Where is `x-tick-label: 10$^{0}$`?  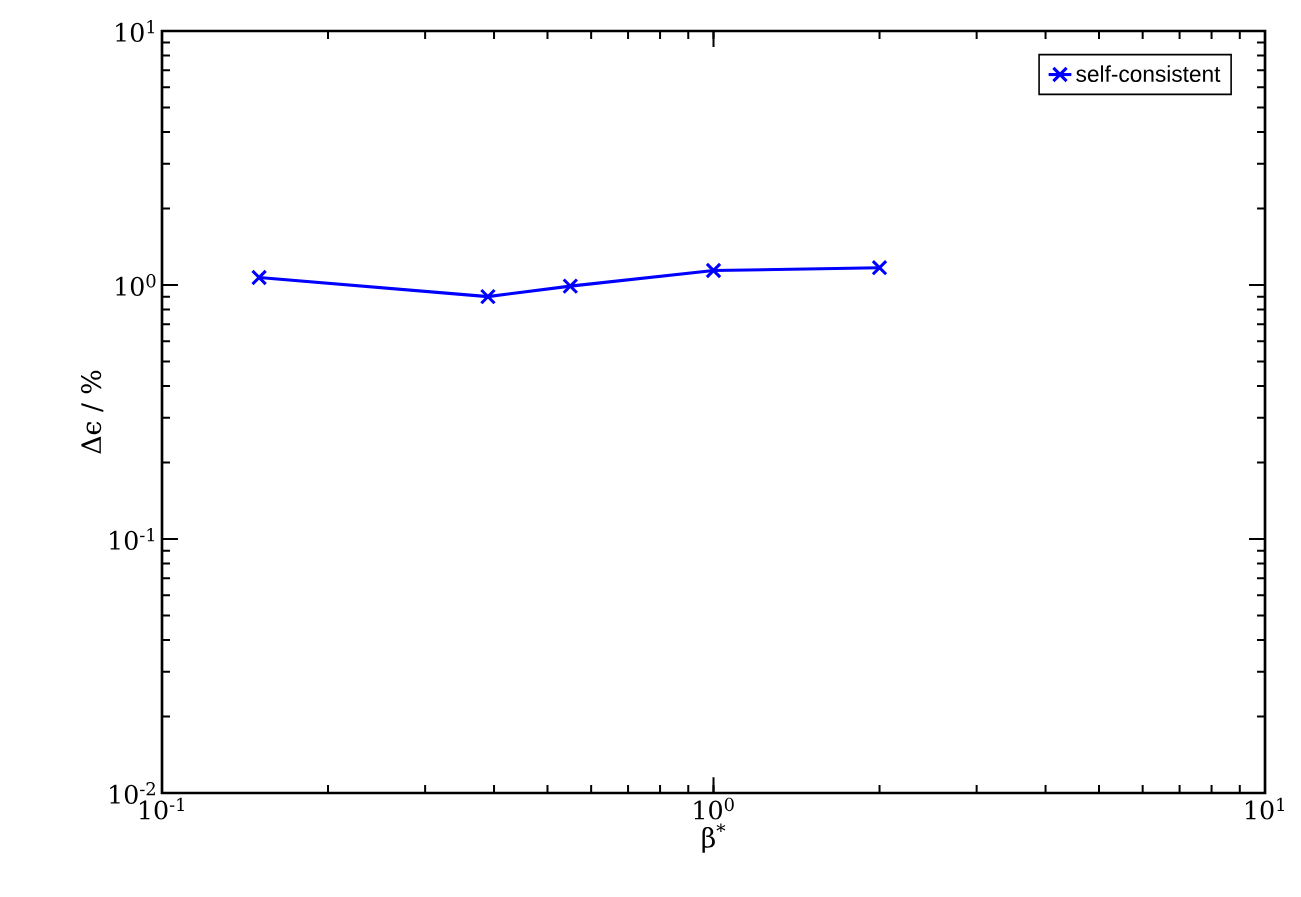
x-tick-label: 10$^{0}$ is located at coordinates (714, 808).